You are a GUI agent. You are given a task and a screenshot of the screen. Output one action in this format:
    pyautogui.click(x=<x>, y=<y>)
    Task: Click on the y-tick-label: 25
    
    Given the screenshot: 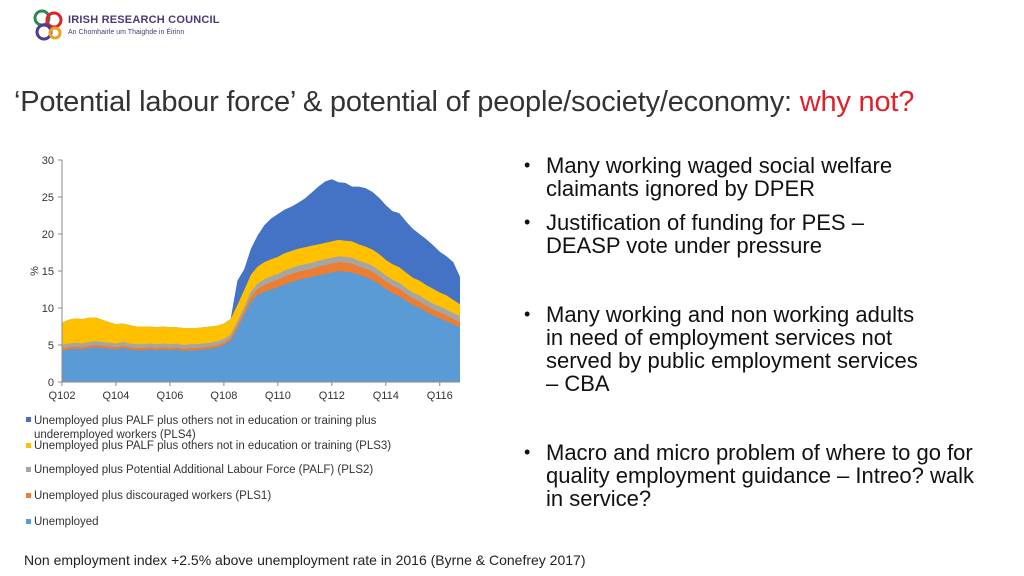 What is the action you would take?
    pyautogui.click(x=48, y=198)
    